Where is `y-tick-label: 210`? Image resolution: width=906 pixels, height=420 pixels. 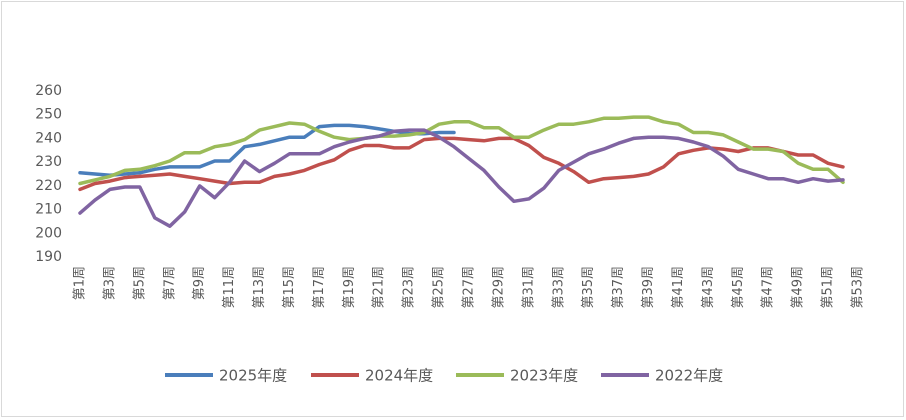
y-tick-label: 210 is located at coordinates (48, 210).